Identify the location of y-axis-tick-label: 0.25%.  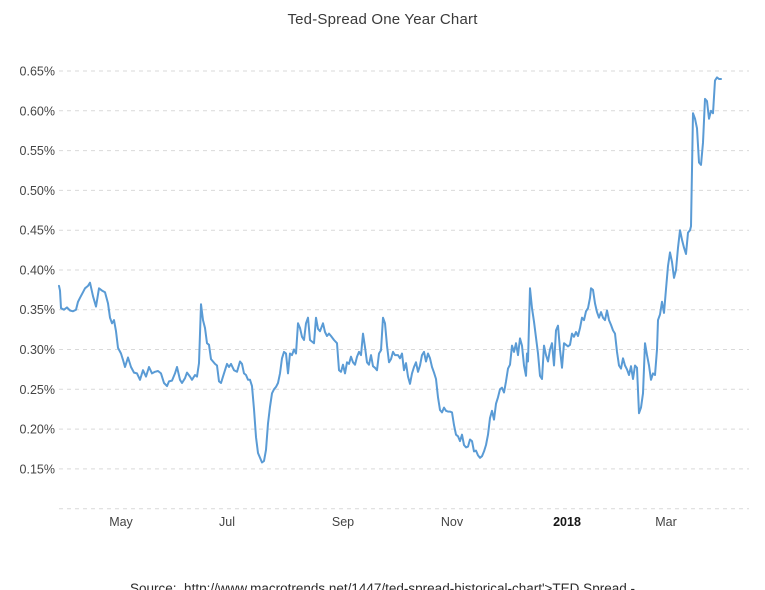
(37, 390).